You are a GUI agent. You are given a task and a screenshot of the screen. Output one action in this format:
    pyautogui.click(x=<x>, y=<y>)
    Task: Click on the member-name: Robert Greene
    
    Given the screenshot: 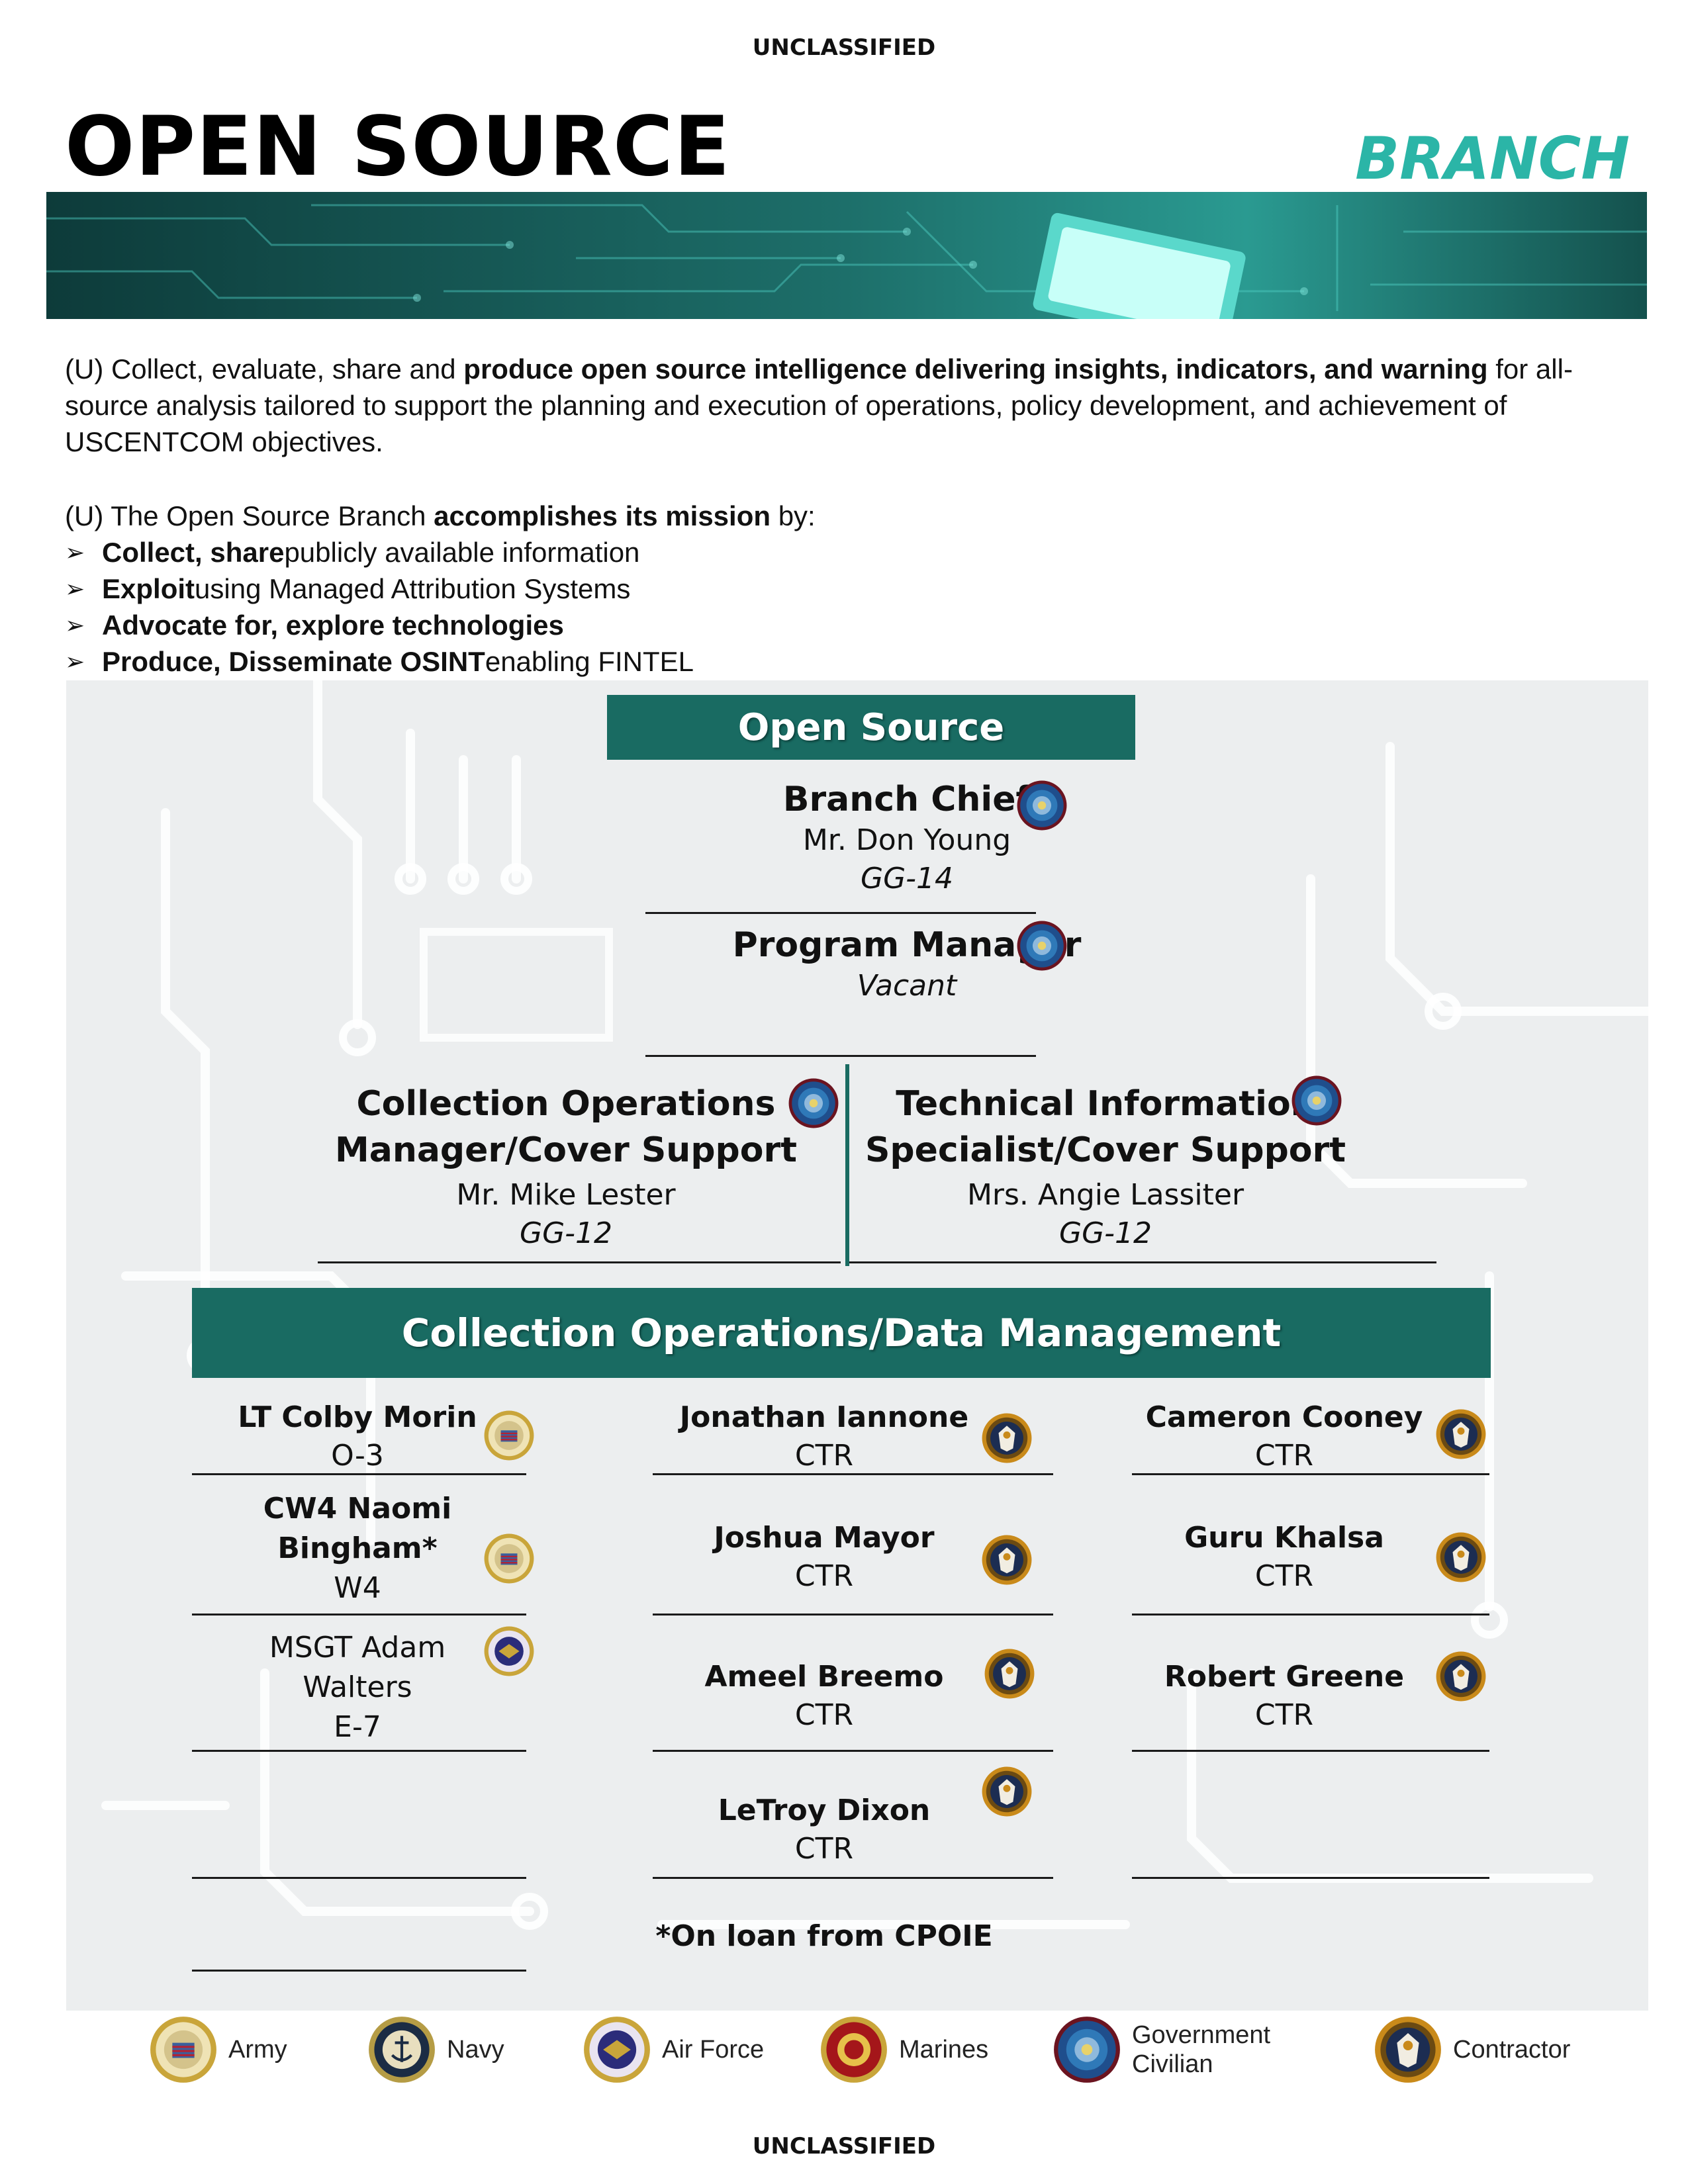 What is the action you would take?
    pyautogui.click(x=1284, y=1677)
    